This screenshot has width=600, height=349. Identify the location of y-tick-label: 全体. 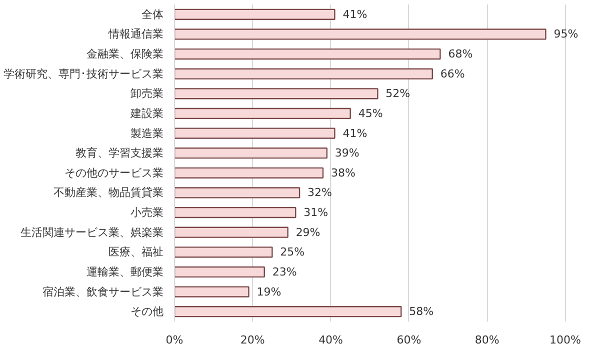
(153, 14).